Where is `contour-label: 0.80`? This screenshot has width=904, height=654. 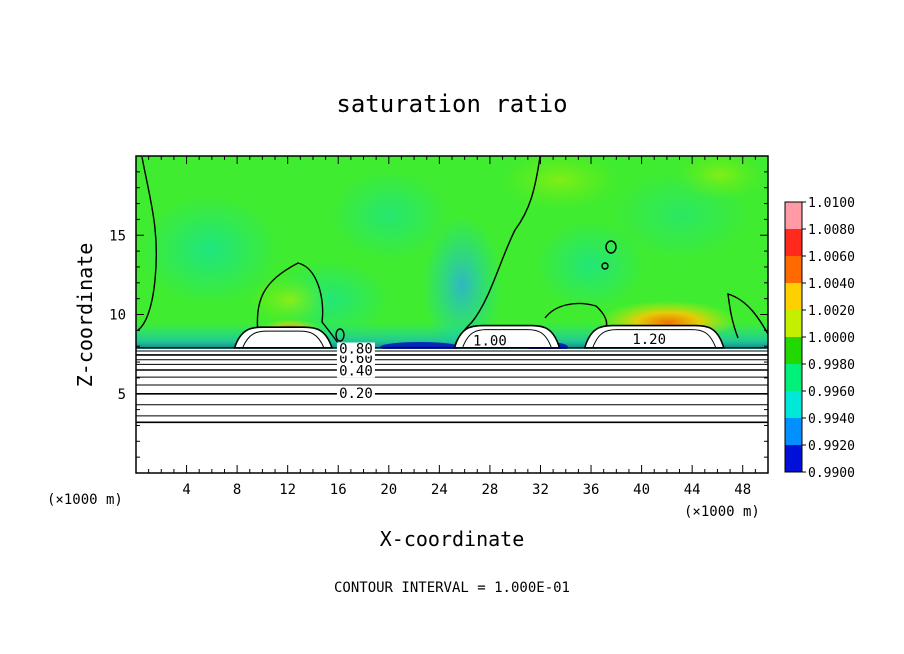
contour-label: 0.80 is located at coordinates (356, 350).